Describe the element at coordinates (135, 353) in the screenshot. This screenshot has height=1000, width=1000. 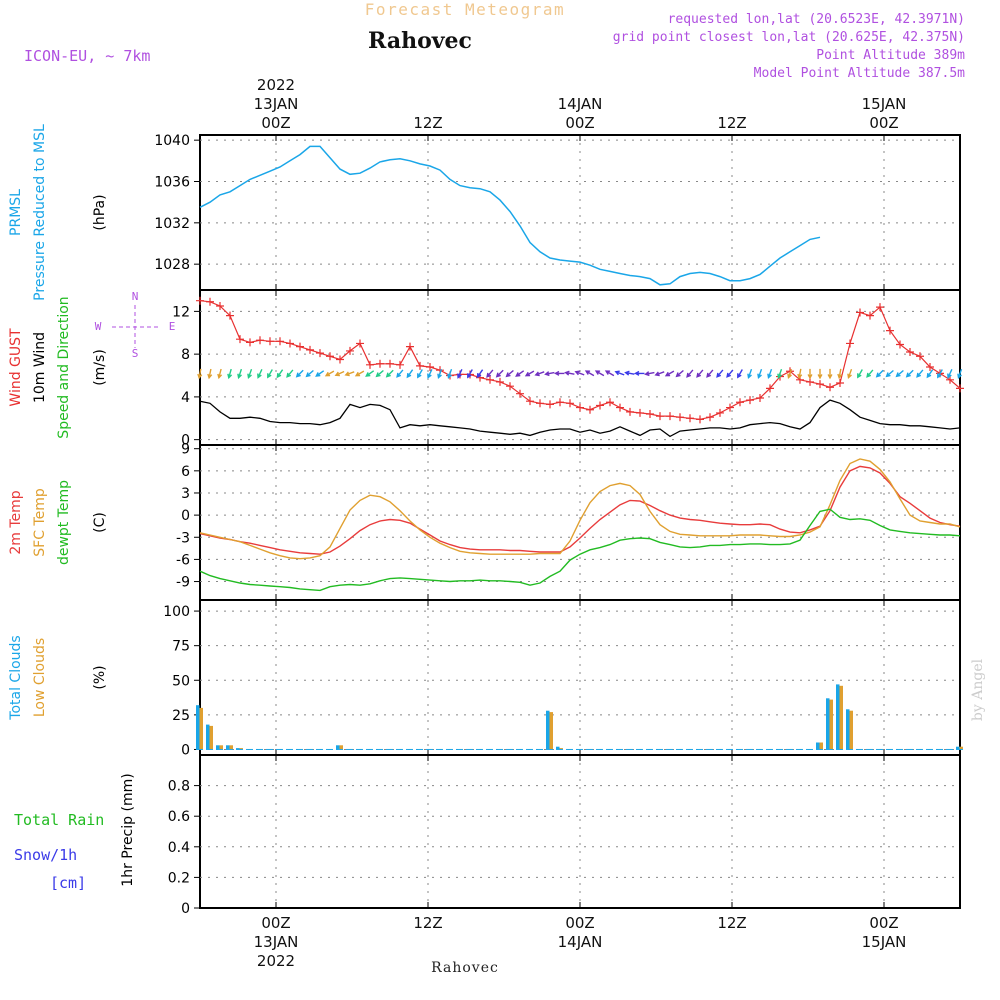
I see `compass-south: S` at that location.